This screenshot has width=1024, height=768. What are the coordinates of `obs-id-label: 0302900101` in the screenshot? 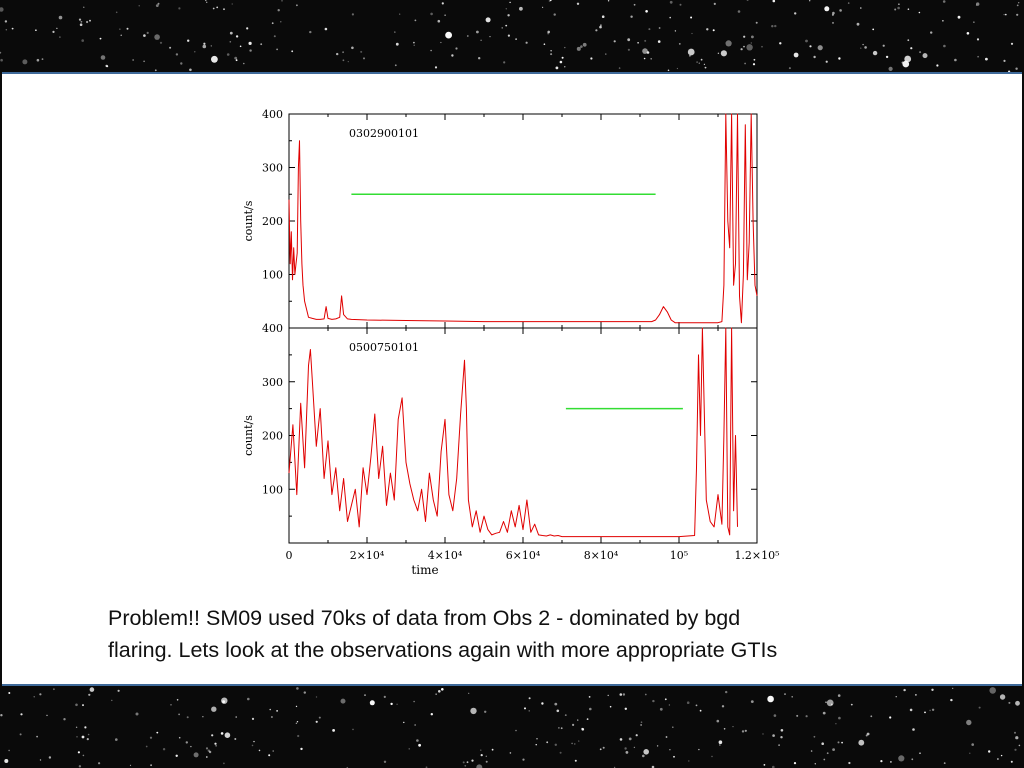 It's located at (384, 133).